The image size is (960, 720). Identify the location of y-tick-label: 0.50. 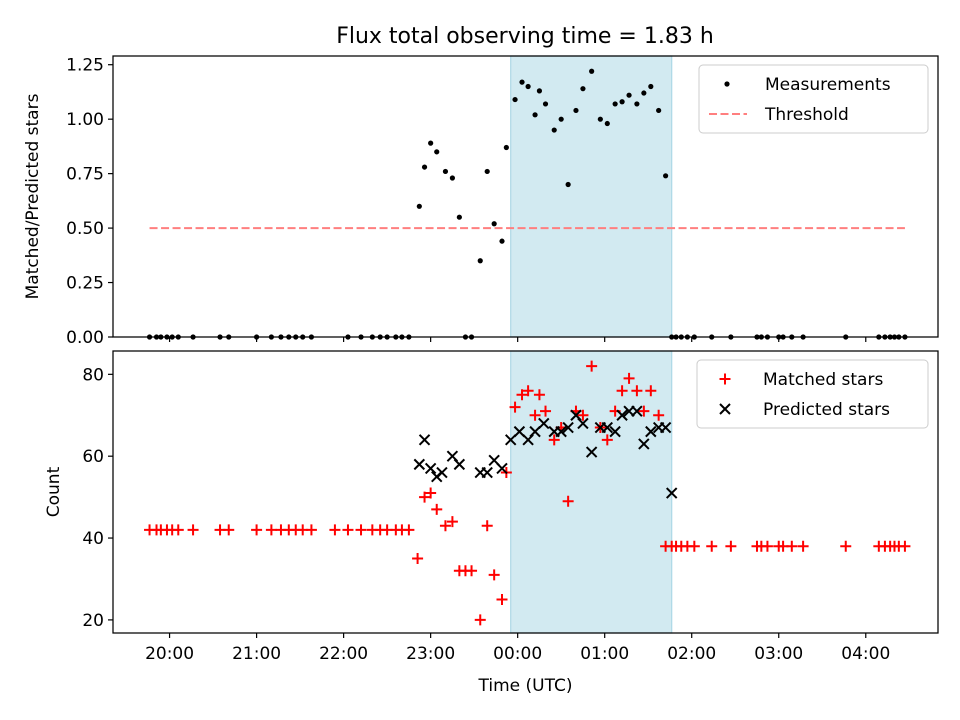
(85, 229).